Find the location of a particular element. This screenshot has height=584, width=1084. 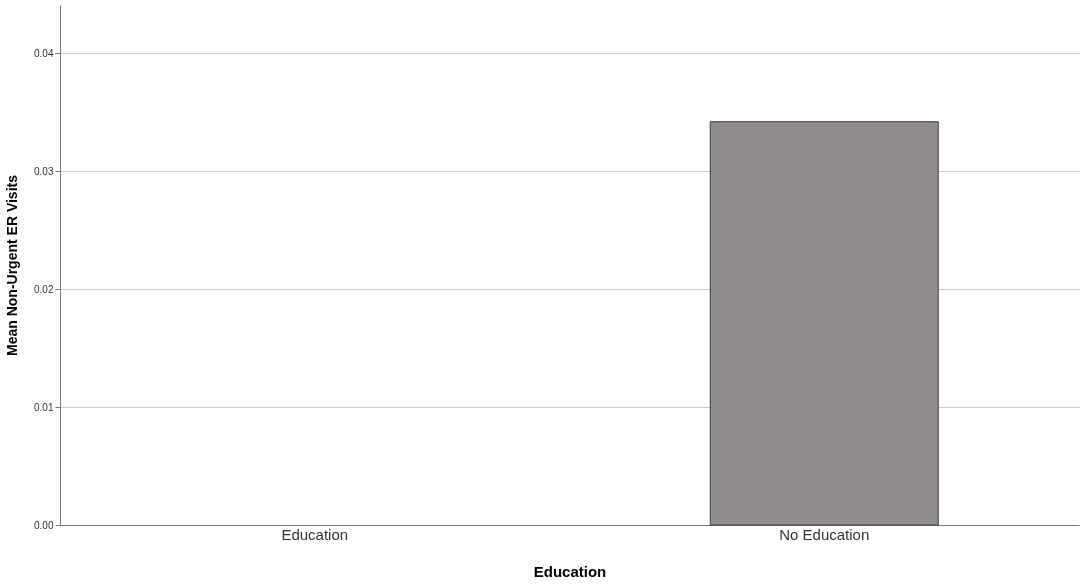

y-axis-title: Mean Non-Urgent ER Visits is located at coordinates (12, 265).